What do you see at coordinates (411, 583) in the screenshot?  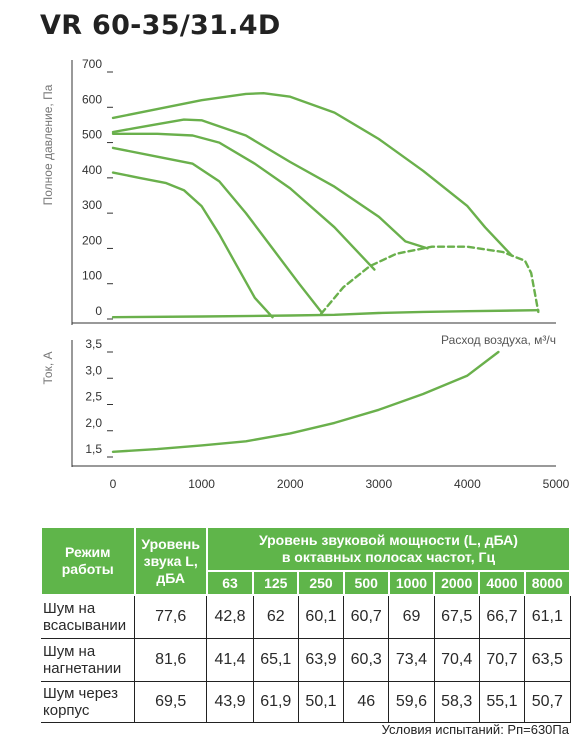 I see `freq-cell: 1000` at bounding box center [411, 583].